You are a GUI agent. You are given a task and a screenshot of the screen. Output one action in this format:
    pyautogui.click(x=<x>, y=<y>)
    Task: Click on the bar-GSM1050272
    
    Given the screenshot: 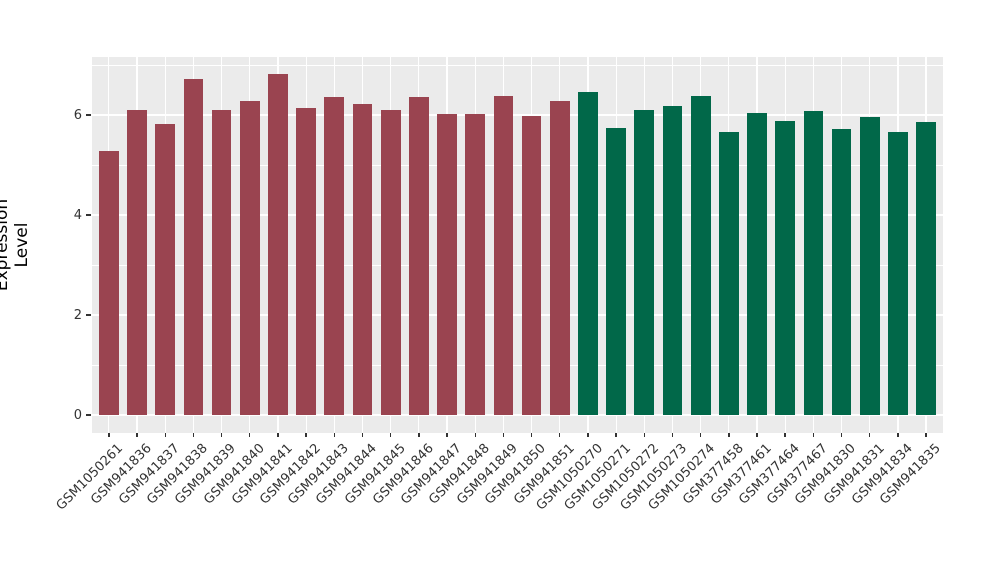 What is the action you would take?
    pyautogui.click(x=644, y=262)
    